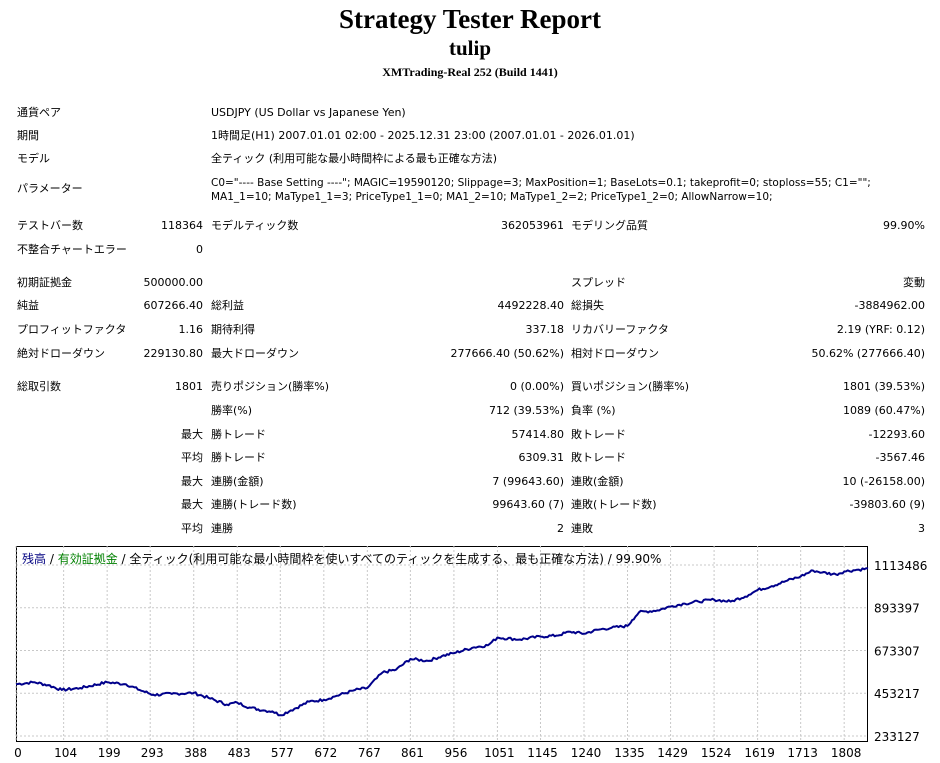 This screenshot has width=940, height=763. What do you see at coordinates (629, 753) in the screenshot?
I see `x-tick-label: 1335` at bounding box center [629, 753].